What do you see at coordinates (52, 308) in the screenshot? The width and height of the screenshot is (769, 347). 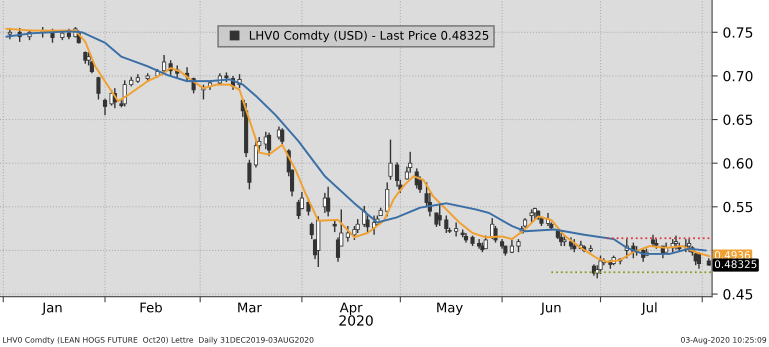 I see `x-tick-label: Jan` at bounding box center [52, 308].